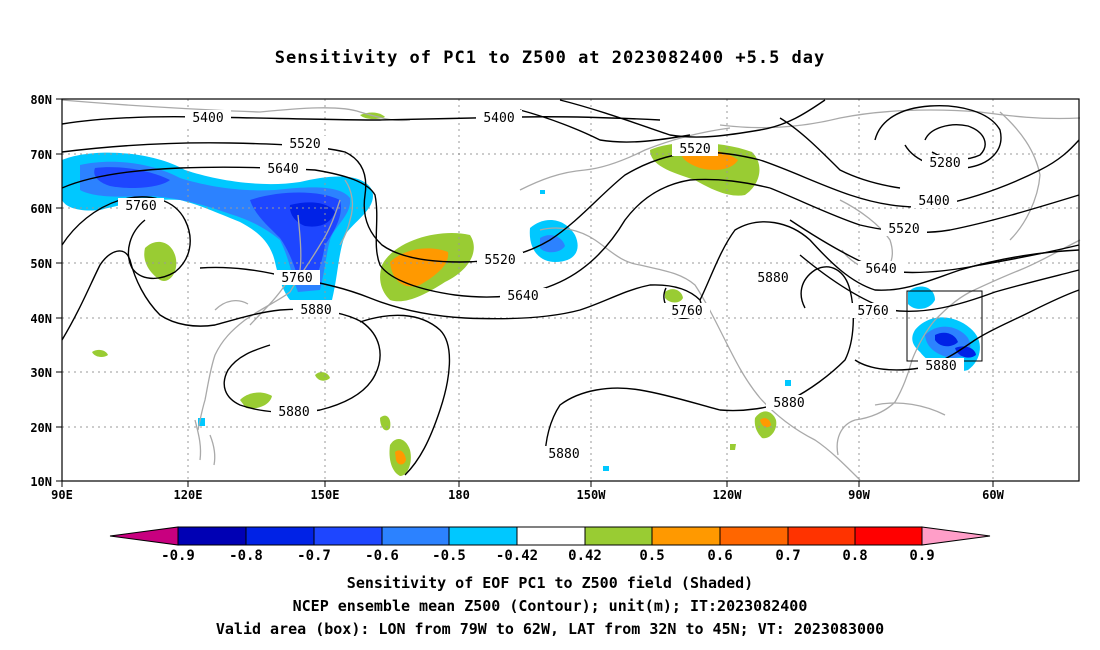 The height and width of the screenshot is (650, 1100). What do you see at coordinates (41, 291) in the screenshot?
I see `latitude-labels: 80N 70N 60N 50N 40N 30N 20N 10N` at bounding box center [41, 291].